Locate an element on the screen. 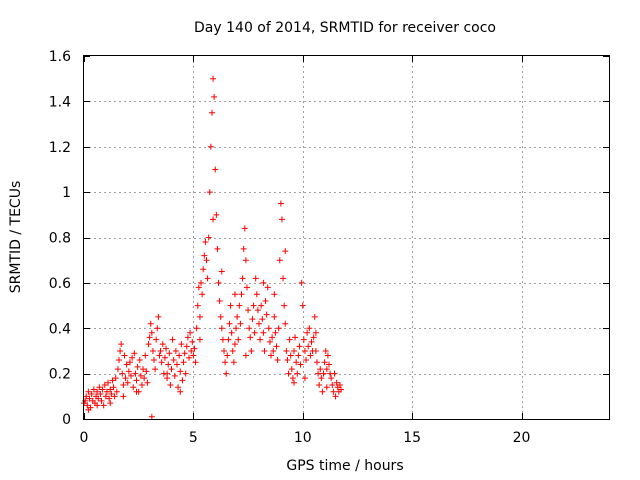 The image size is (640, 480). y-tick-label: 0.4 is located at coordinates (60, 329).